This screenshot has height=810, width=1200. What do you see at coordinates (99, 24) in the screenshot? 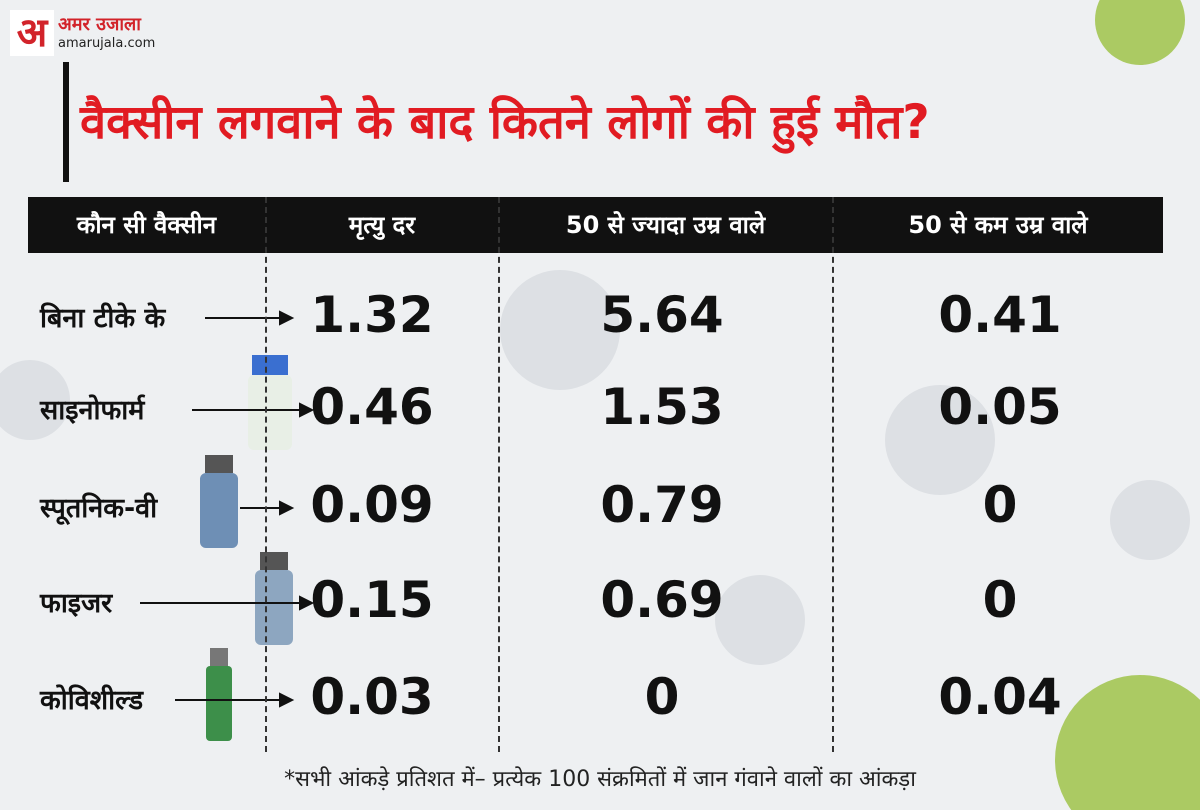
I see `logo-name: अमर उजाला` at bounding box center [99, 24].